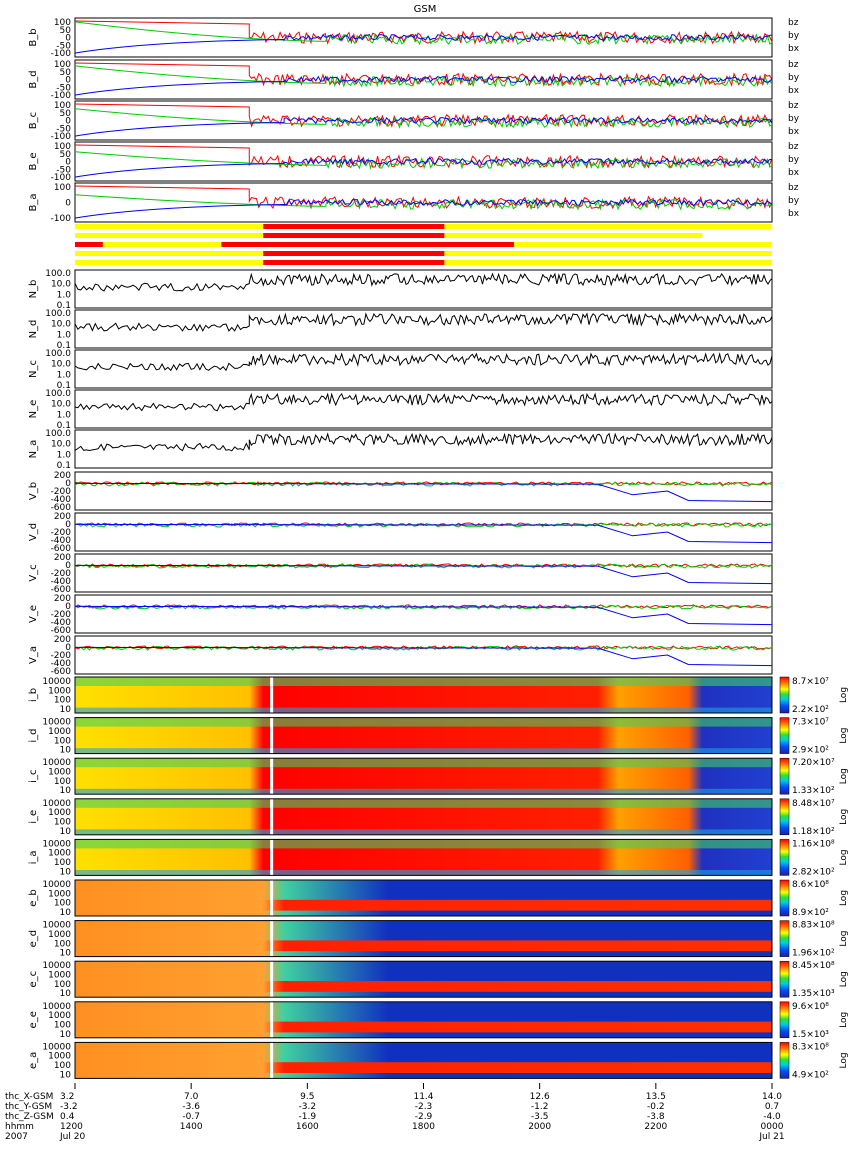  What do you see at coordinates (62, 65) in the screenshot?
I see `b-ytick-label: 100` at bounding box center [62, 65].